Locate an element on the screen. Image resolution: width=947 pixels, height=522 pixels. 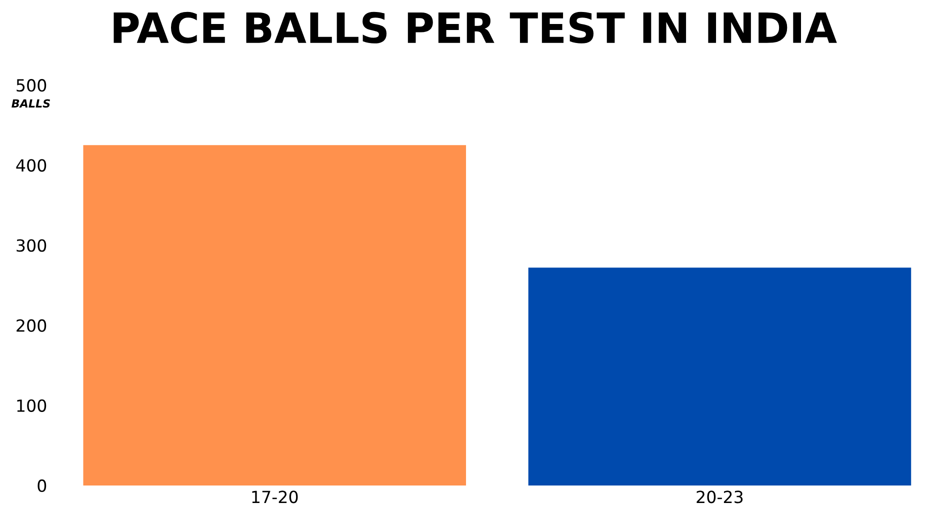
y-tick-label: 0 is located at coordinates (42, 485).